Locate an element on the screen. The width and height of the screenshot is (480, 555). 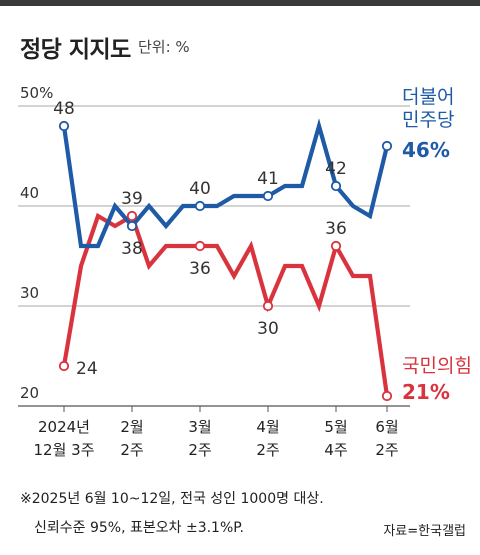
series-name-label: 민주당 is located at coordinates (428, 120).